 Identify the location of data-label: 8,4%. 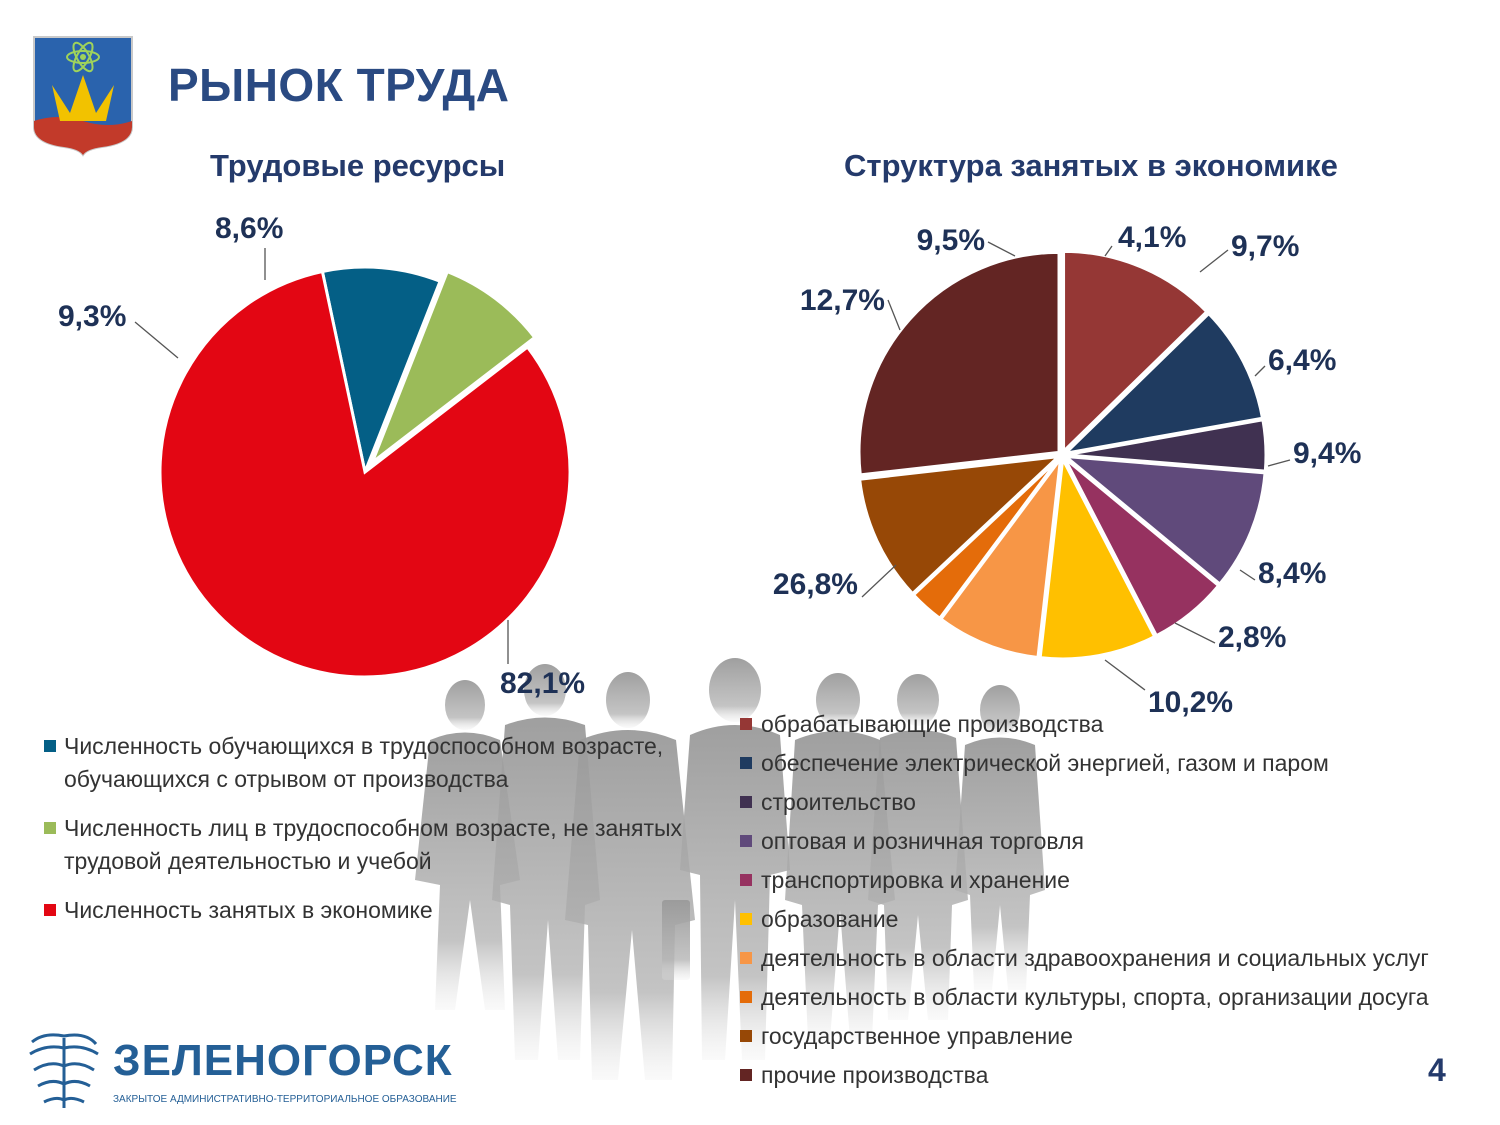
(1292, 573).